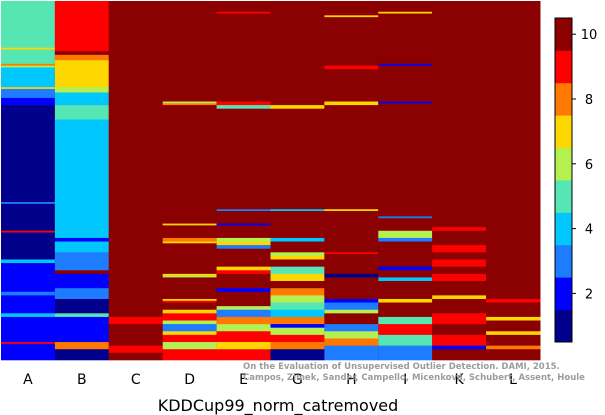 Image resolution: width=605 pixels, height=415 pixels. What do you see at coordinates (28, 380) in the screenshot?
I see `column-label-a: A` at bounding box center [28, 380].